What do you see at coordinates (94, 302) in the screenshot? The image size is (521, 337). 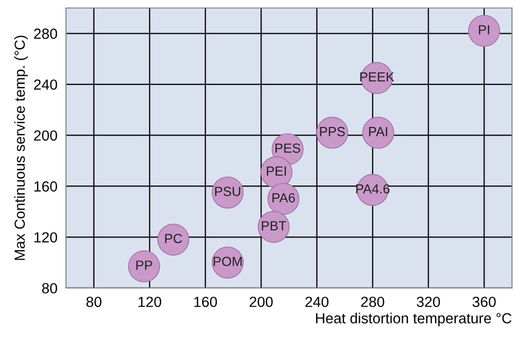 I see `x-tick-label: 80` at bounding box center [94, 302].